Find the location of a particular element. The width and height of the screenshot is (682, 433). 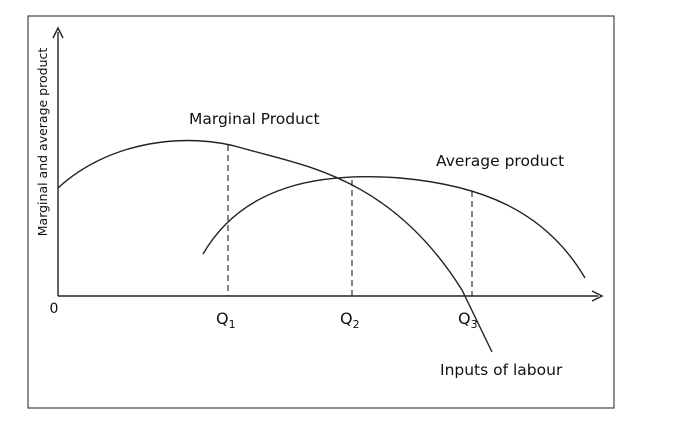

tick-label-q1: Q1 is located at coordinates (226, 320).